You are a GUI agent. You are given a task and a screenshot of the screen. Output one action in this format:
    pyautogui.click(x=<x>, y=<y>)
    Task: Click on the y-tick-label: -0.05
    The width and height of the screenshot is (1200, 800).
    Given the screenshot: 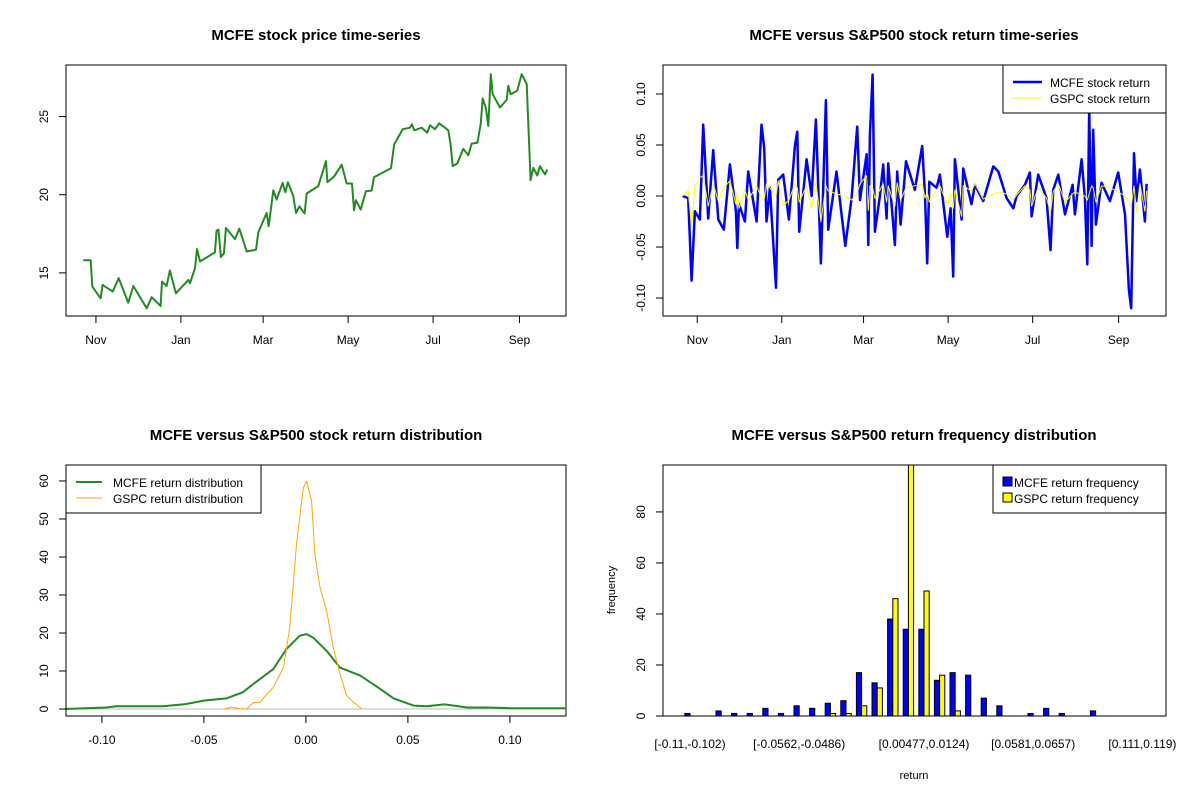 What is the action you would take?
    pyautogui.click(x=641, y=247)
    